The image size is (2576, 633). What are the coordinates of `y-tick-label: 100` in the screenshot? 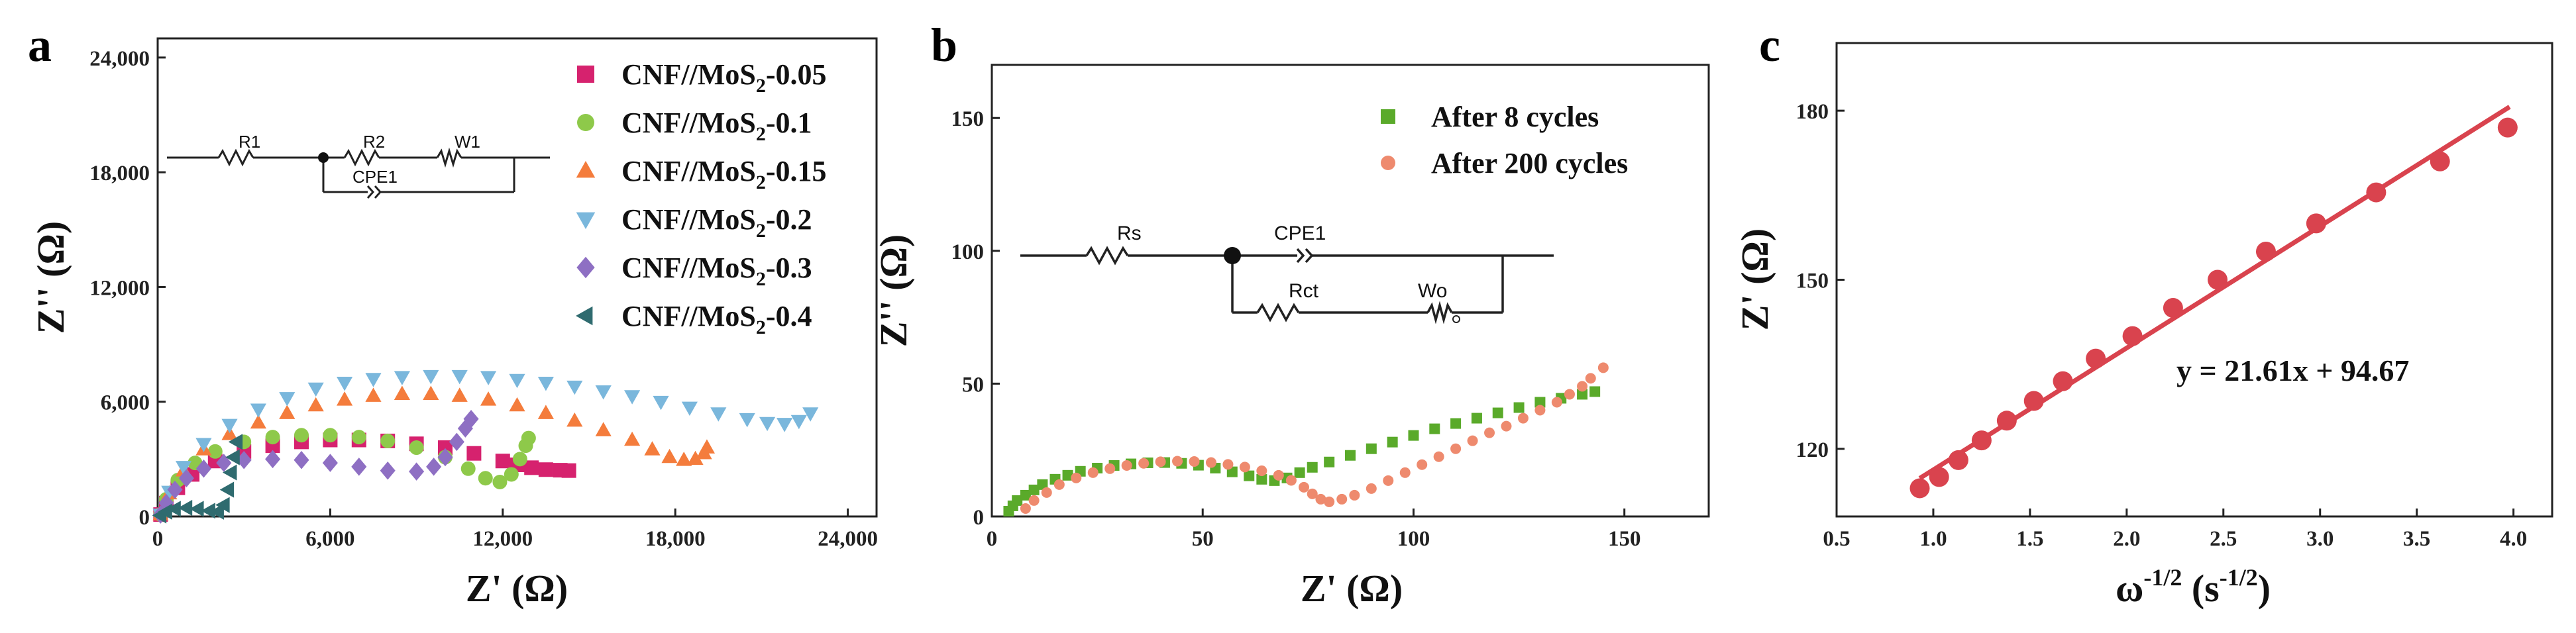 It's located at (968, 252).